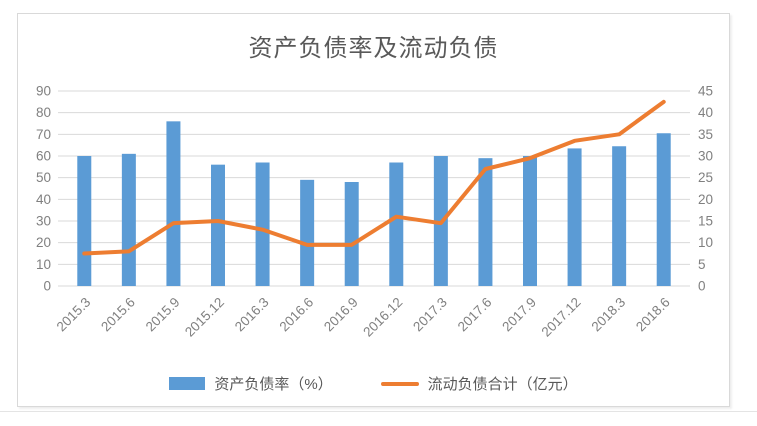  What do you see at coordinates (43, 91) in the screenshot?
I see `left-axis-tick-label: 90` at bounding box center [43, 91].